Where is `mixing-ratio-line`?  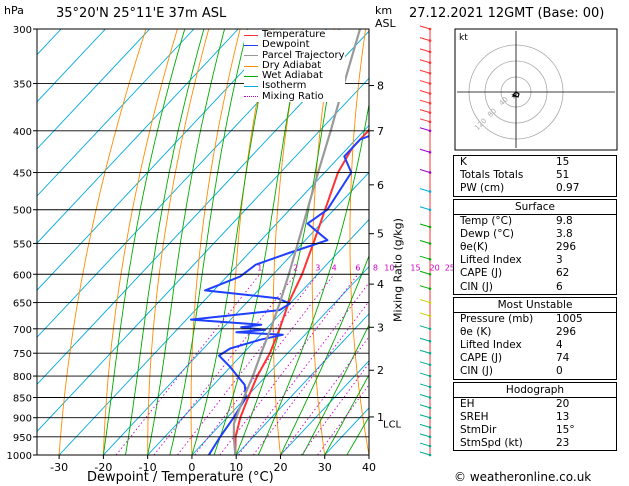
mixing-ratio-line is located at coordinates (303, 368).